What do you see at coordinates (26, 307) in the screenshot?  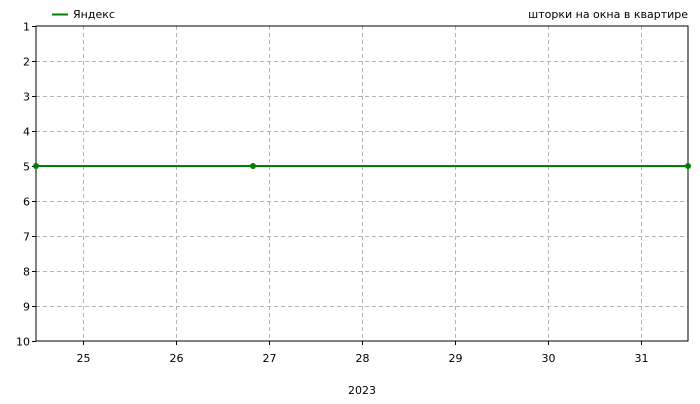 I see `y-tick-label: 9` at bounding box center [26, 307].